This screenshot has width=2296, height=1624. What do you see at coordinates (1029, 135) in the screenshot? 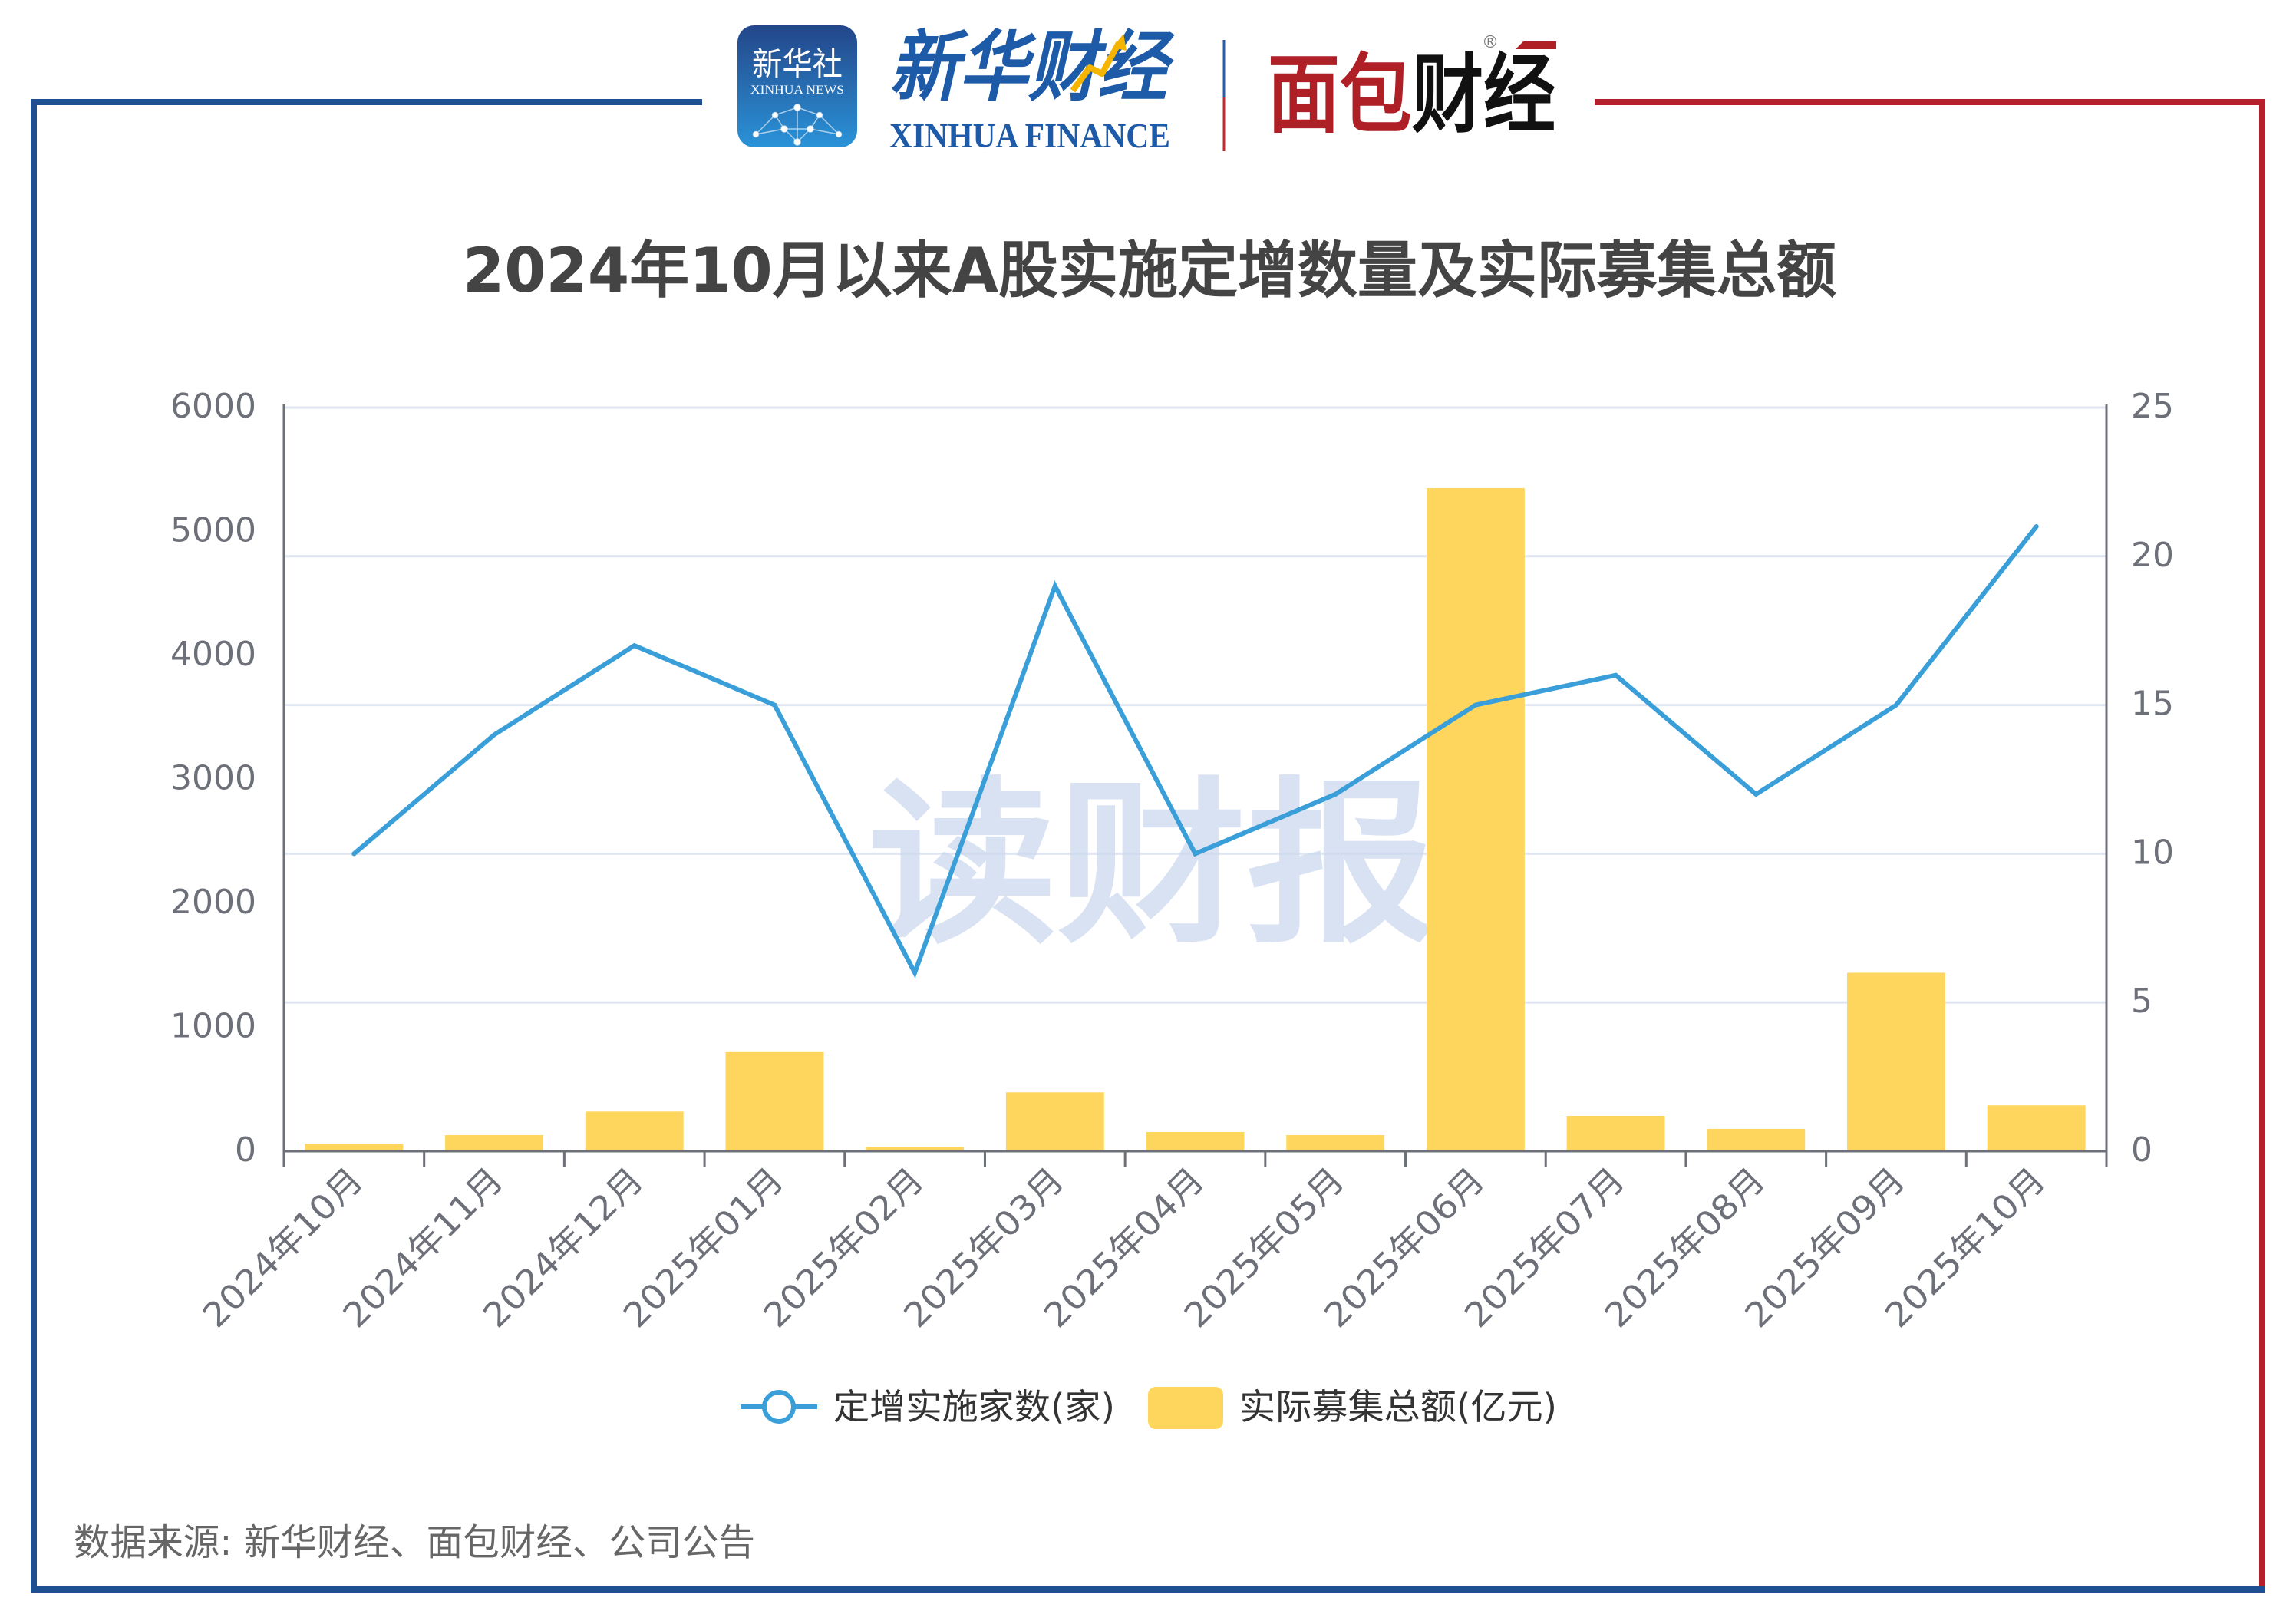
I see `xinhua-finance-english-name: XINHUA FINANCE` at bounding box center [1029, 135].